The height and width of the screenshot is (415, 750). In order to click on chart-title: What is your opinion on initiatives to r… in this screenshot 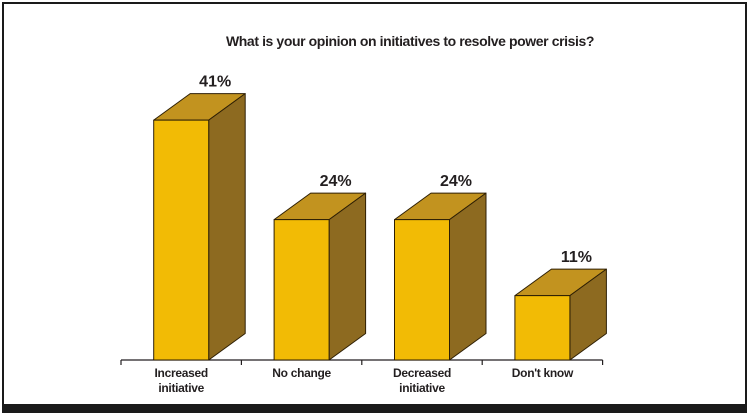, I will do `click(410, 41)`.